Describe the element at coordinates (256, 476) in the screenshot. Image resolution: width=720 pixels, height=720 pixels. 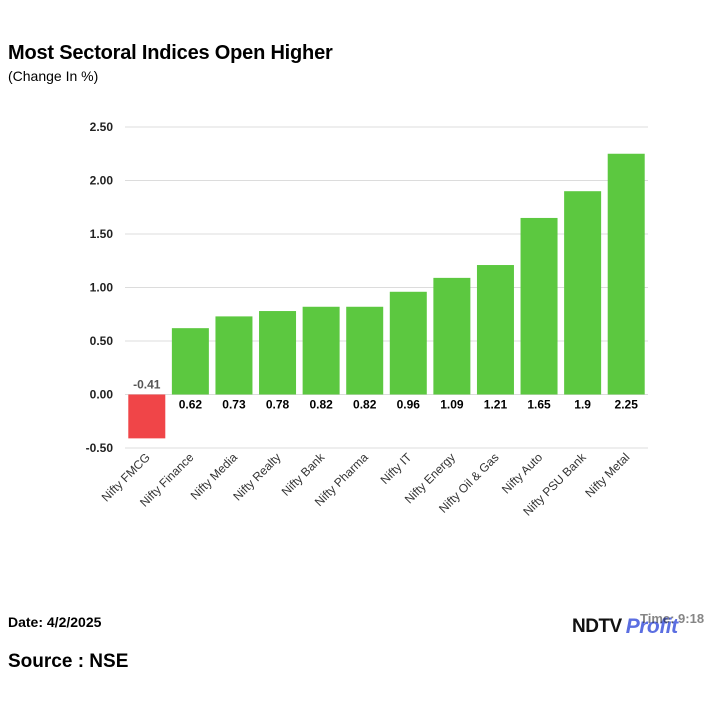
I see `x-tick-label: Nifty Realty` at that location.